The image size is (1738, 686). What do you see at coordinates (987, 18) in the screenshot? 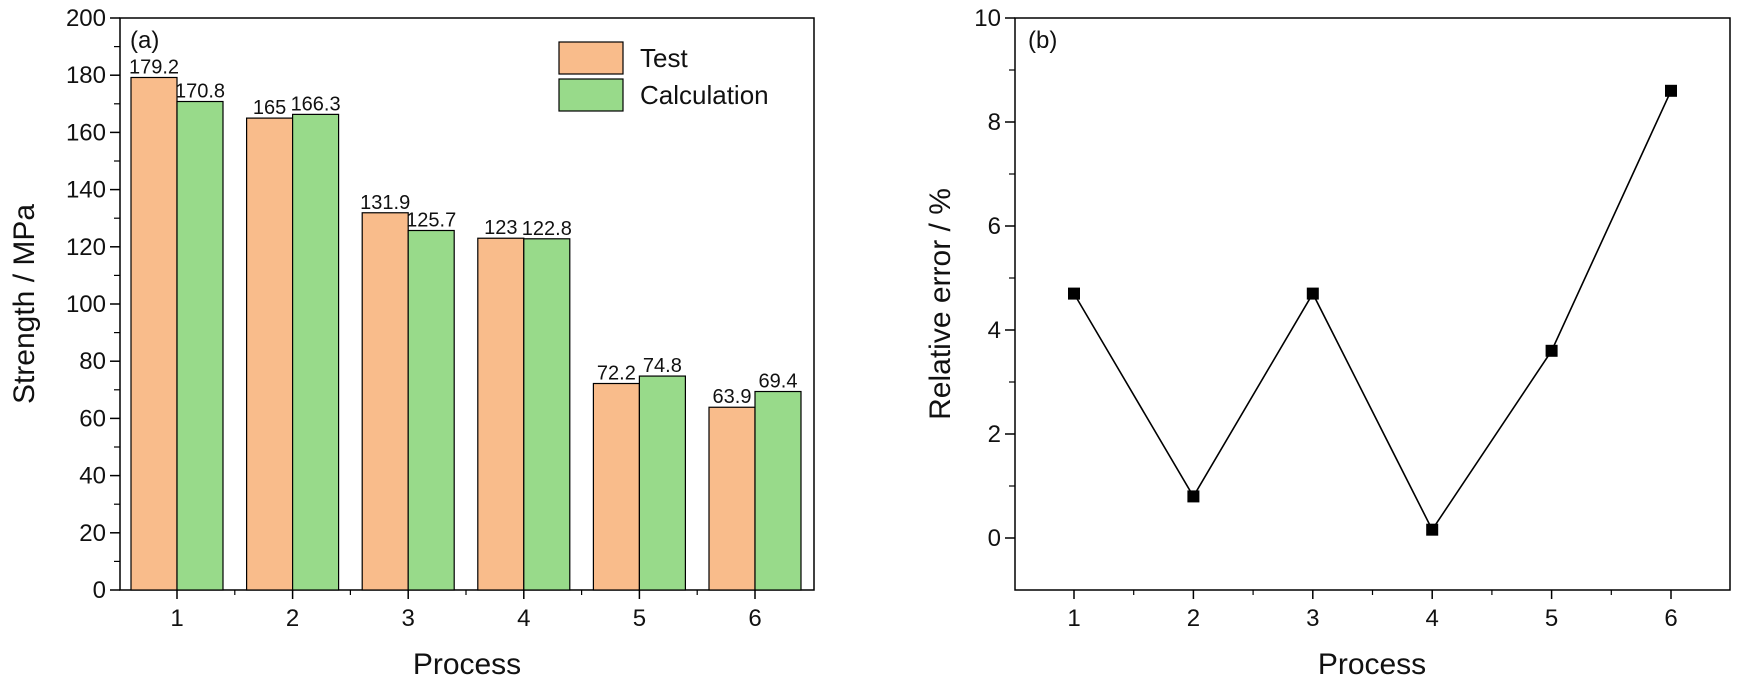
I see `y-tick-label: 10` at bounding box center [987, 18].